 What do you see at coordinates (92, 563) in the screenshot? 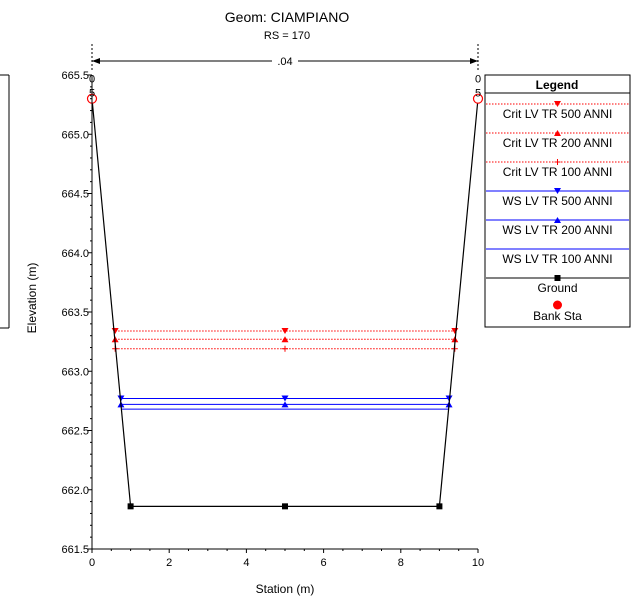
I see `x-tick-label: 0` at bounding box center [92, 563].